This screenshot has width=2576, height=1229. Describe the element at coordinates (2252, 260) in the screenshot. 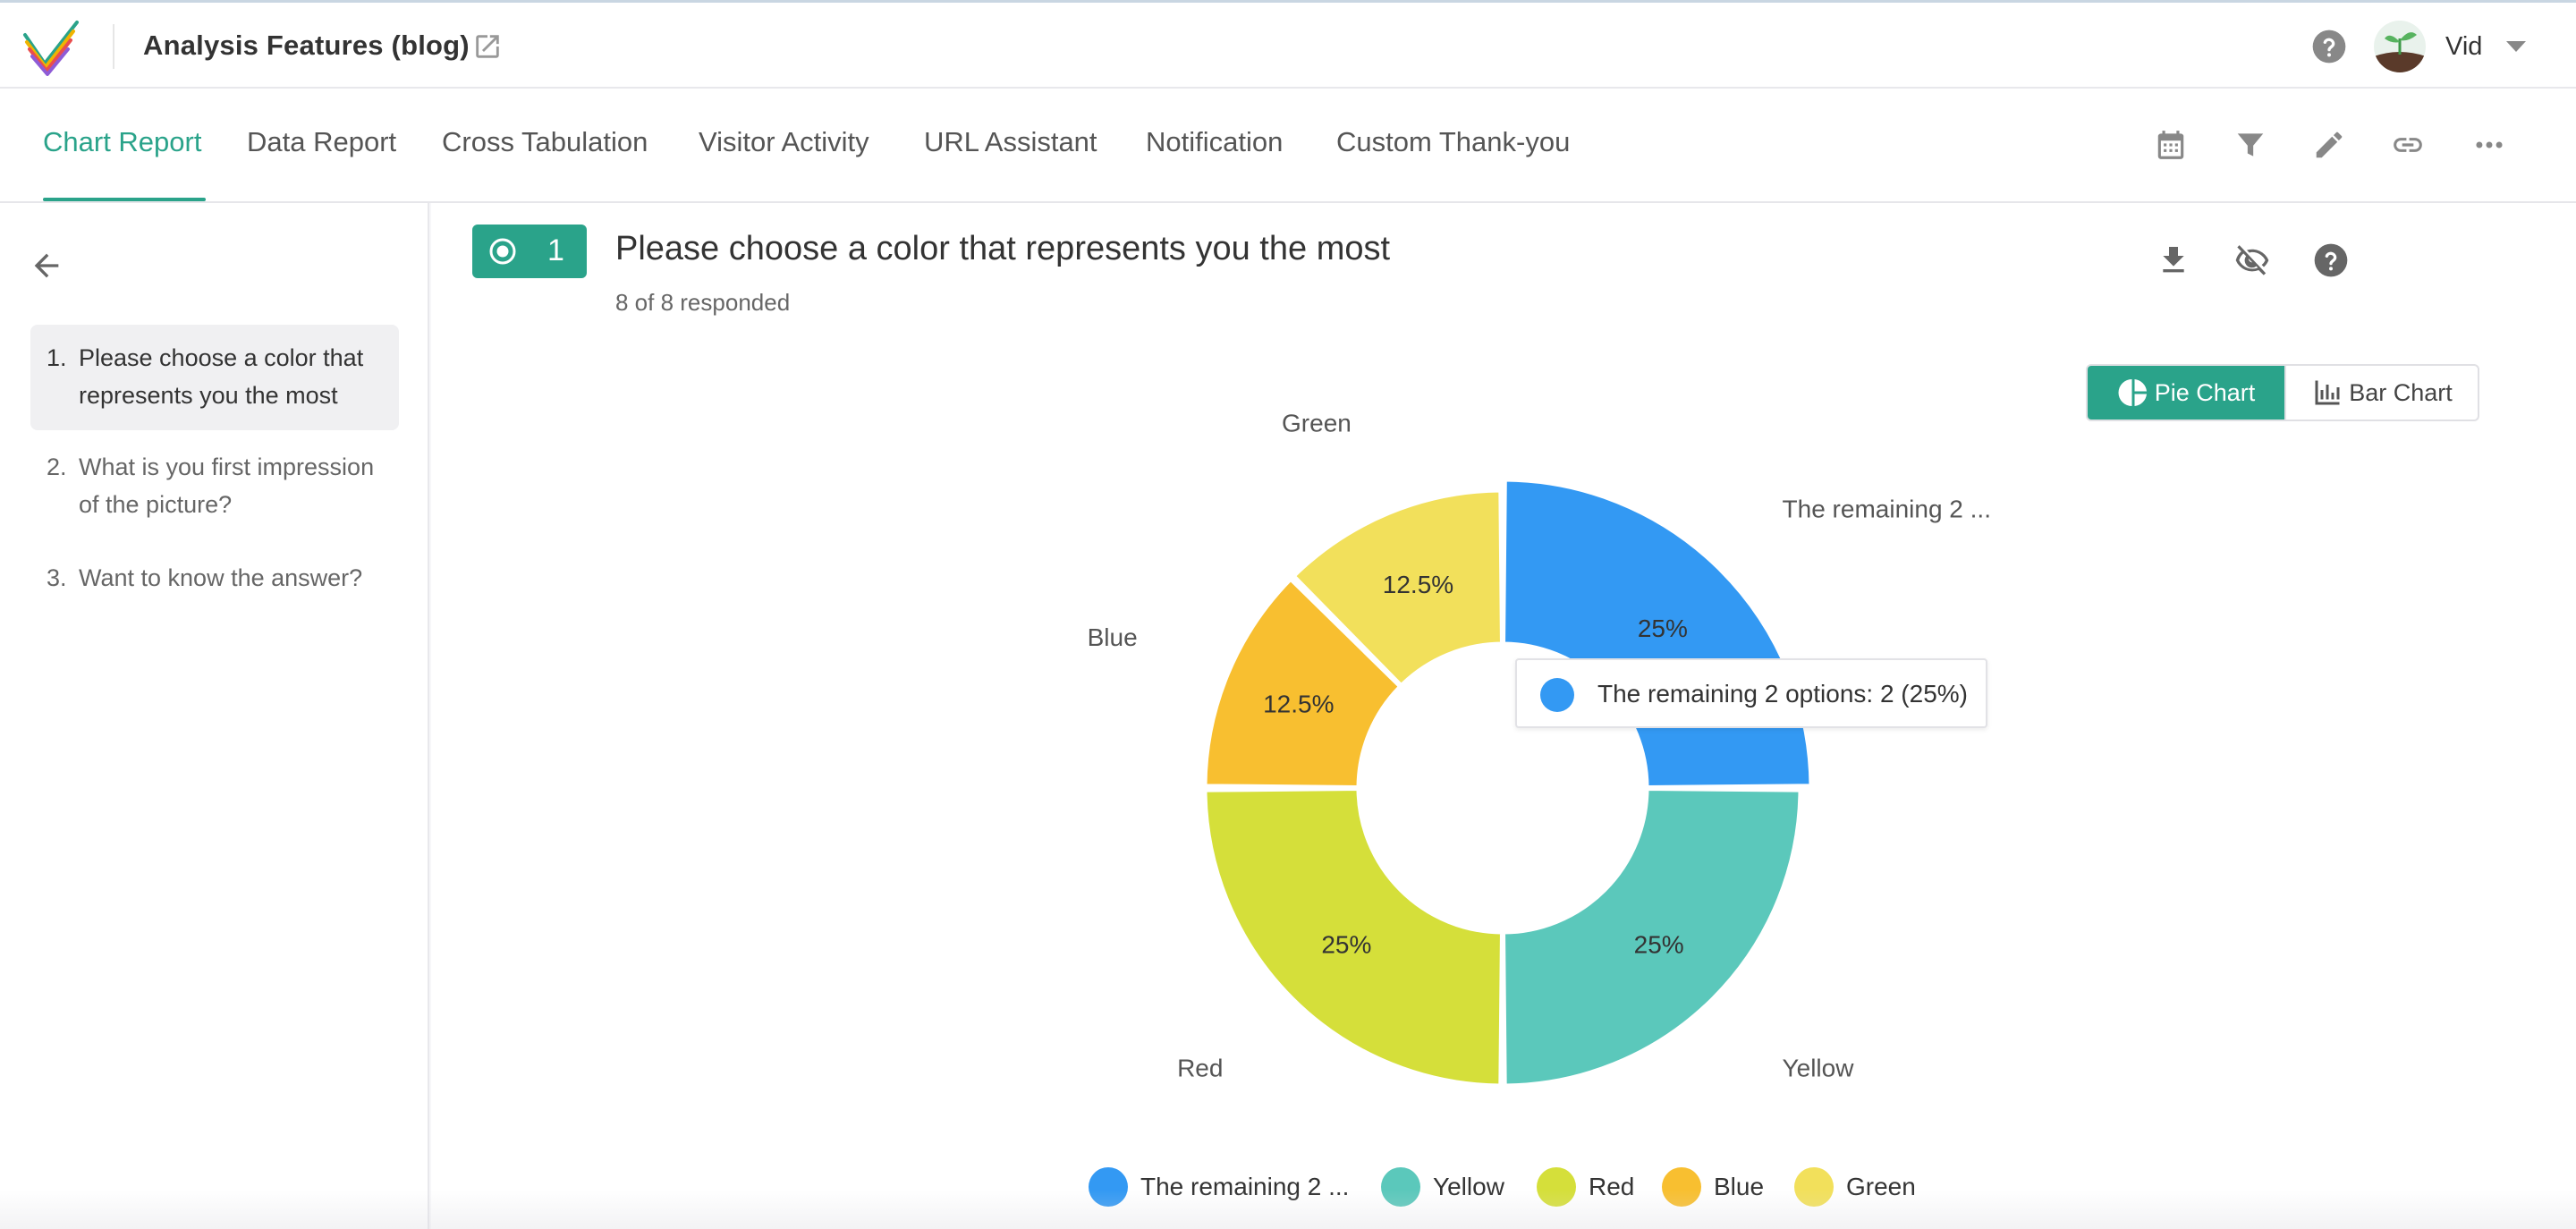

I see `visibility-off-icon` at that location.